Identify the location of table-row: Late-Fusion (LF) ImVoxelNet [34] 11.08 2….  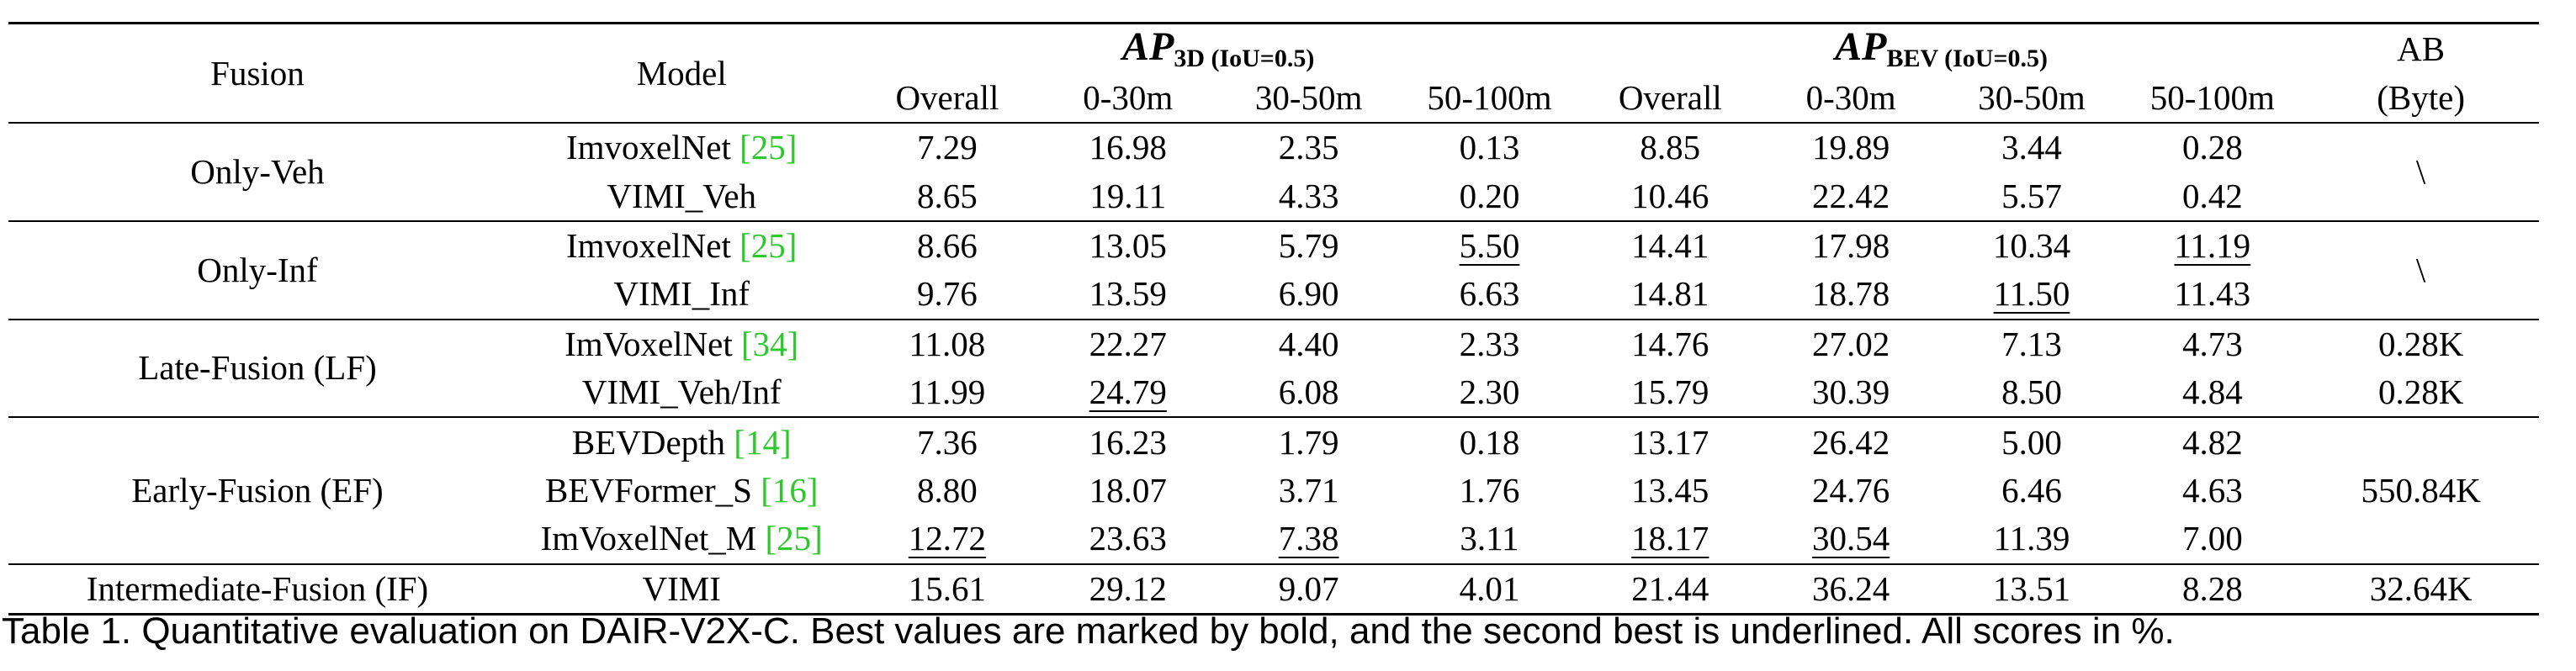
(1273, 368).